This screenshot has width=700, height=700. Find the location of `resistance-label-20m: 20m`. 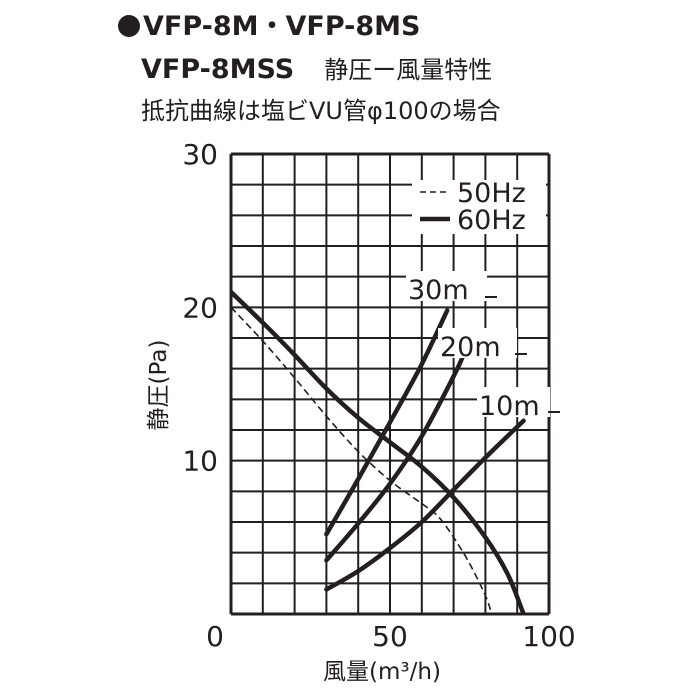

resistance-label-20m: 20m is located at coordinates (470, 347).